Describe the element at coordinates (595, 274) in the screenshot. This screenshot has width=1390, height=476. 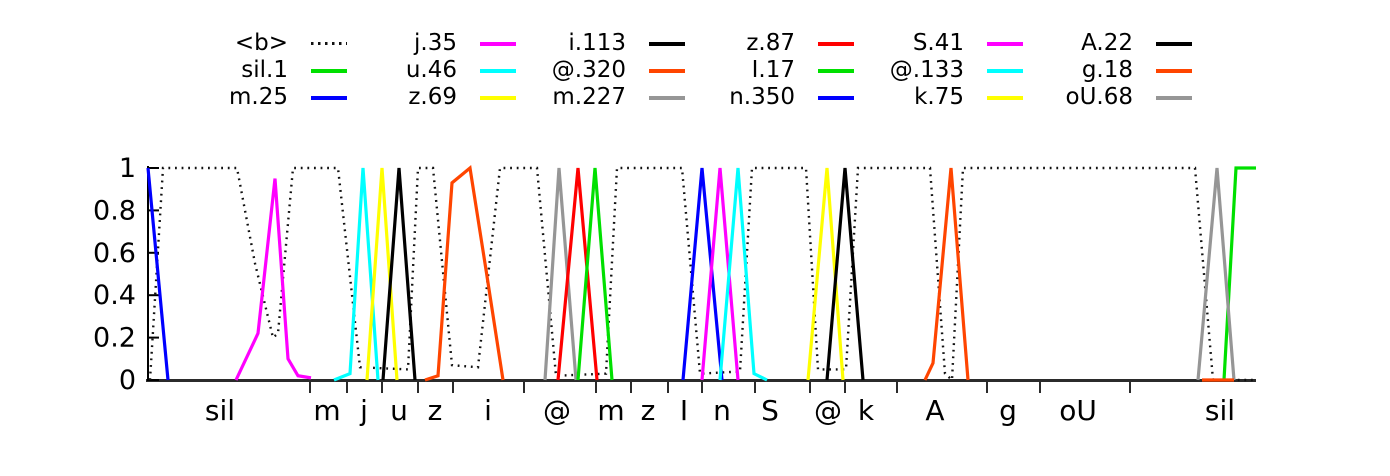
I see `series-line-I.17` at that location.